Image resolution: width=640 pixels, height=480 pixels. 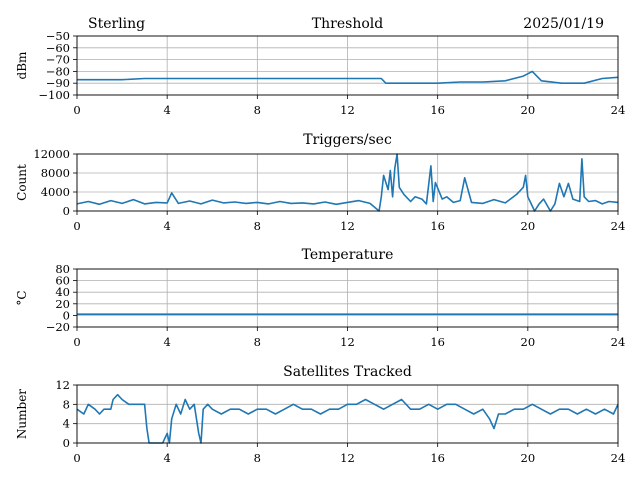 I want to click on triggers-ytick-label: 0, so click(x=66, y=211).